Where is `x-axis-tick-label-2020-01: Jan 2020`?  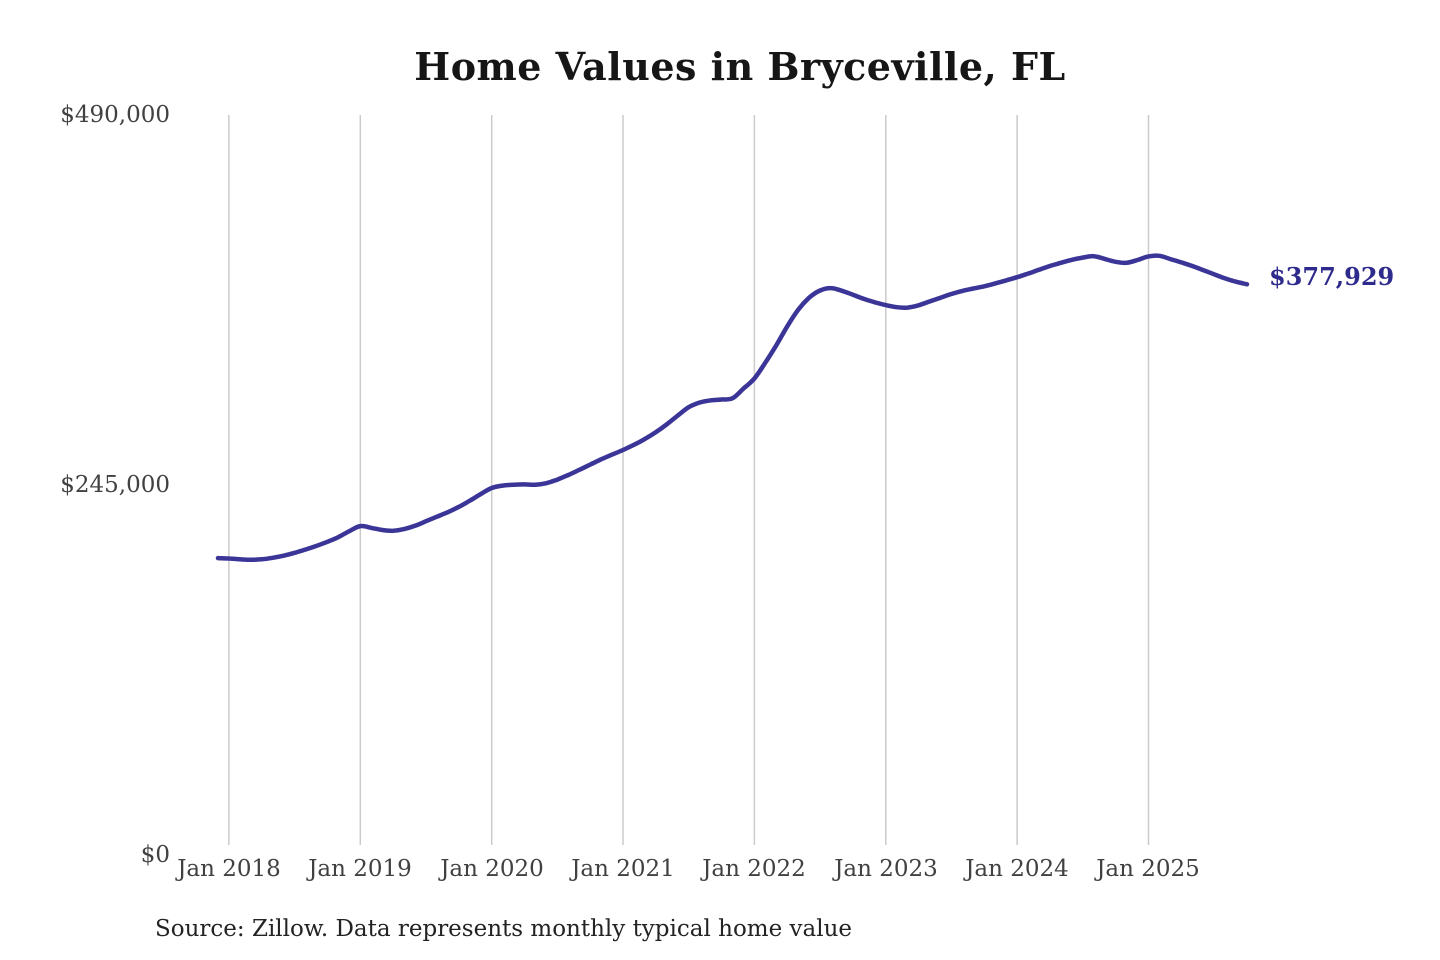 x-axis-tick-label-2020-01: Jan 2020 is located at coordinates (492, 869).